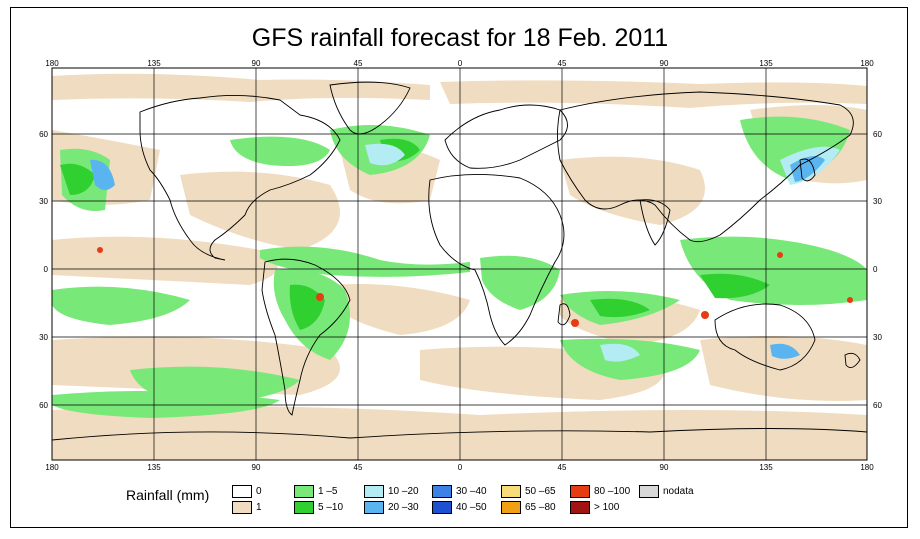 Image resolution: width=920 pixels, height=539 pixels. I want to click on legend-label: 20 –30, so click(403, 507).